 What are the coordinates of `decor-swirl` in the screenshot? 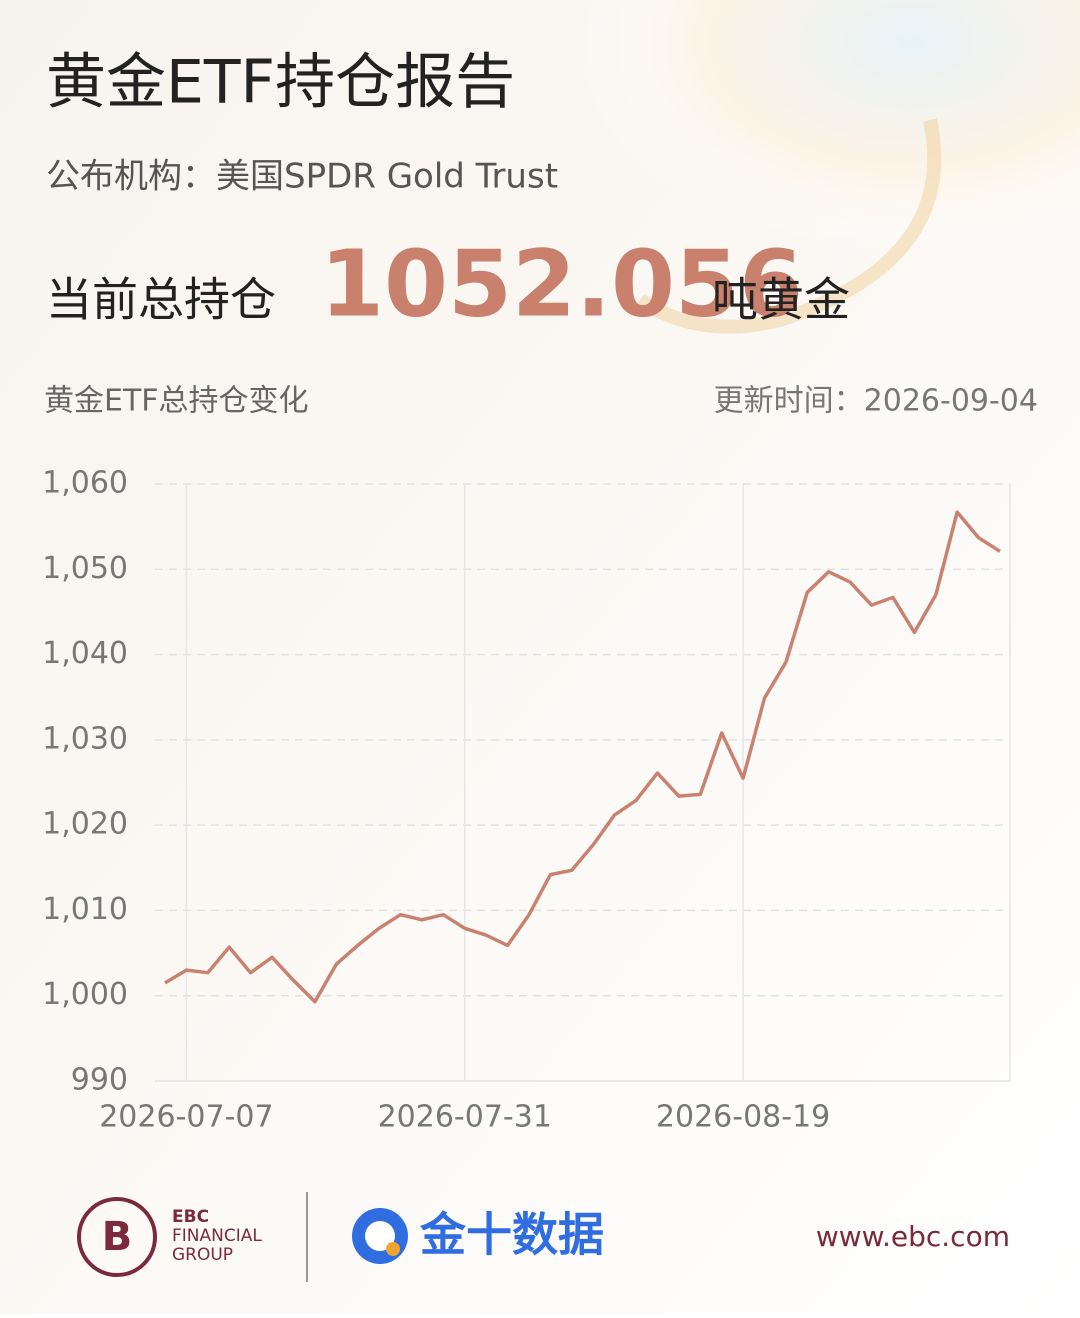 It's located at (789, 226).